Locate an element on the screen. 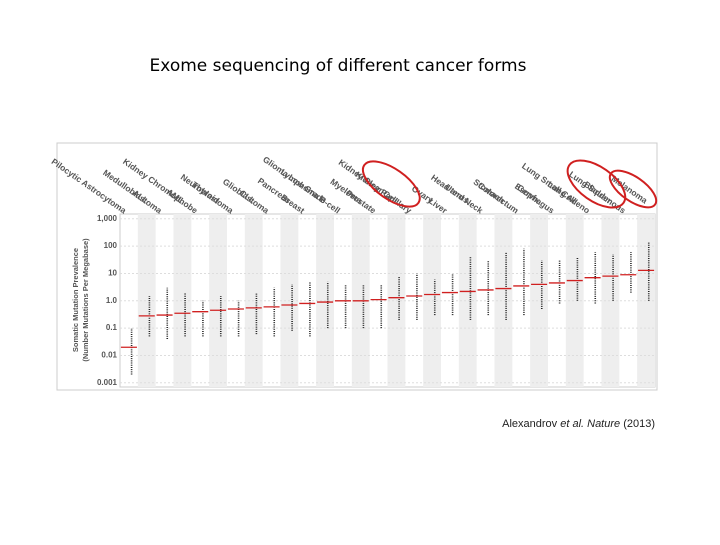 The image size is (720, 545). citation-part: (2013) is located at coordinates (637, 424).